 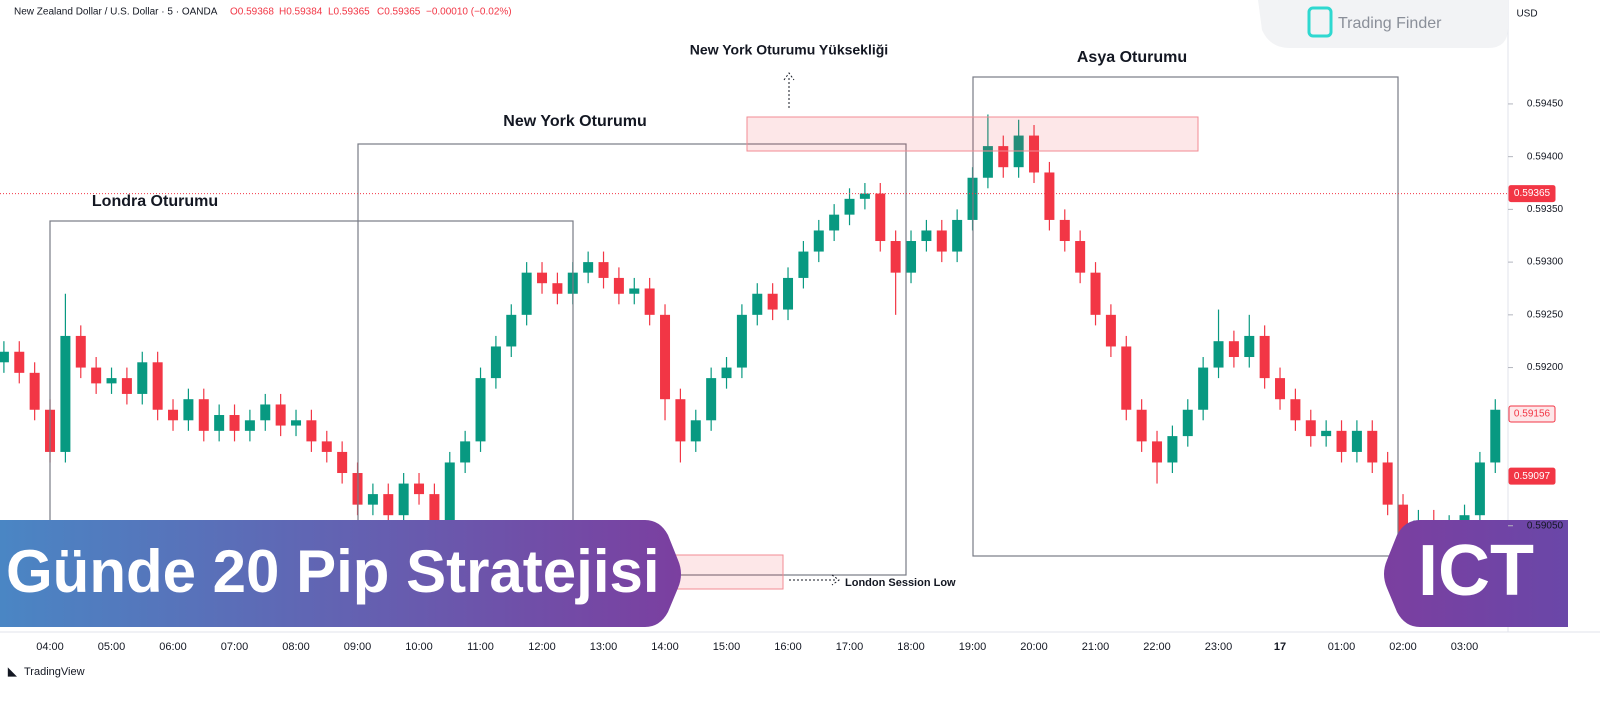 I want to click on price-label: 0.59156, so click(x=1532, y=414).